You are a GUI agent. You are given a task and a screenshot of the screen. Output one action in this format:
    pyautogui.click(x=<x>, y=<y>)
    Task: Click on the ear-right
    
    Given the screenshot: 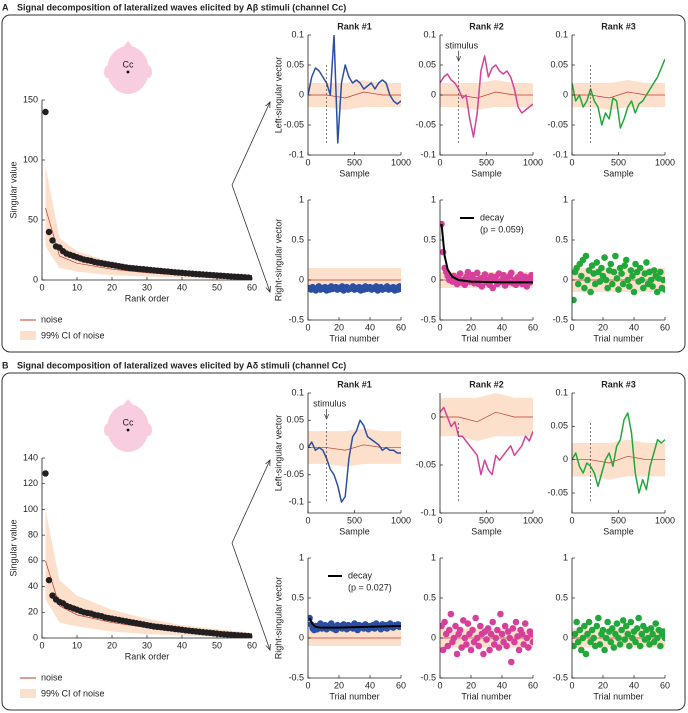 What is the action you would take?
    pyautogui.click(x=149, y=430)
    